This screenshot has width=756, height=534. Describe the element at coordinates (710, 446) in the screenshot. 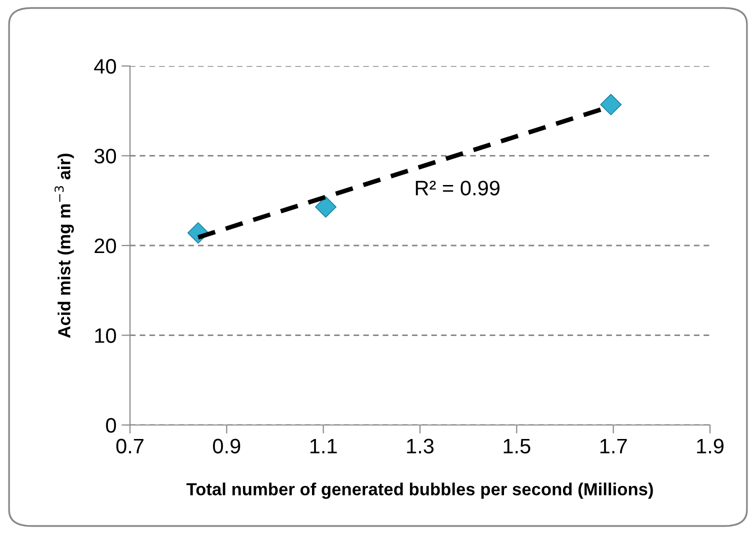

I see `x-tick-label: 1.9` at that location.